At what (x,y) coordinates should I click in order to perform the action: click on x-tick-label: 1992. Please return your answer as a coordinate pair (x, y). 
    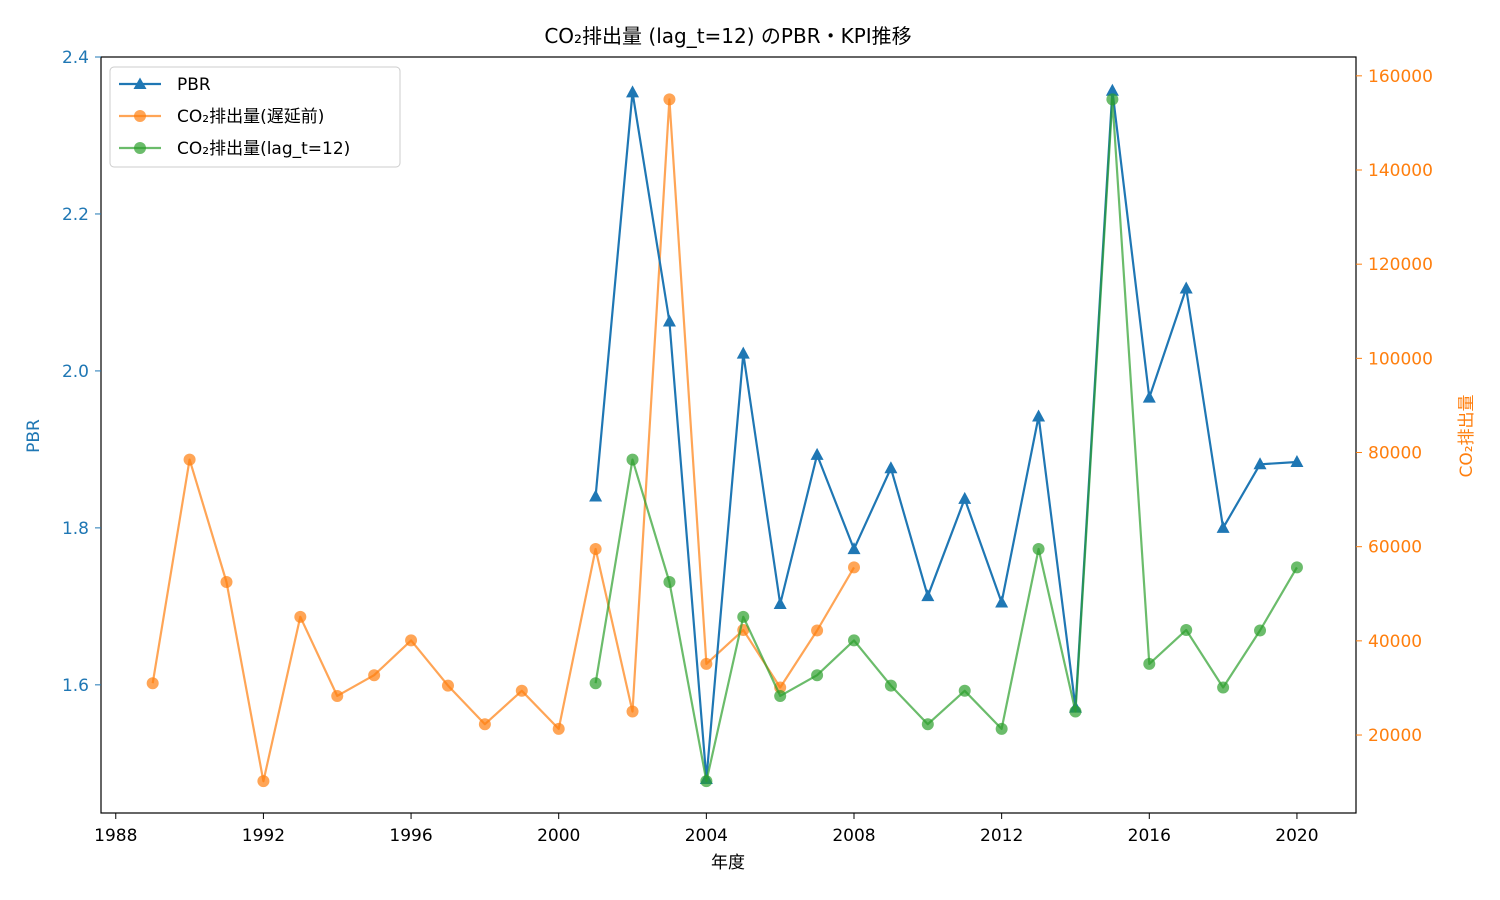
    Looking at the image, I should click on (263, 836).